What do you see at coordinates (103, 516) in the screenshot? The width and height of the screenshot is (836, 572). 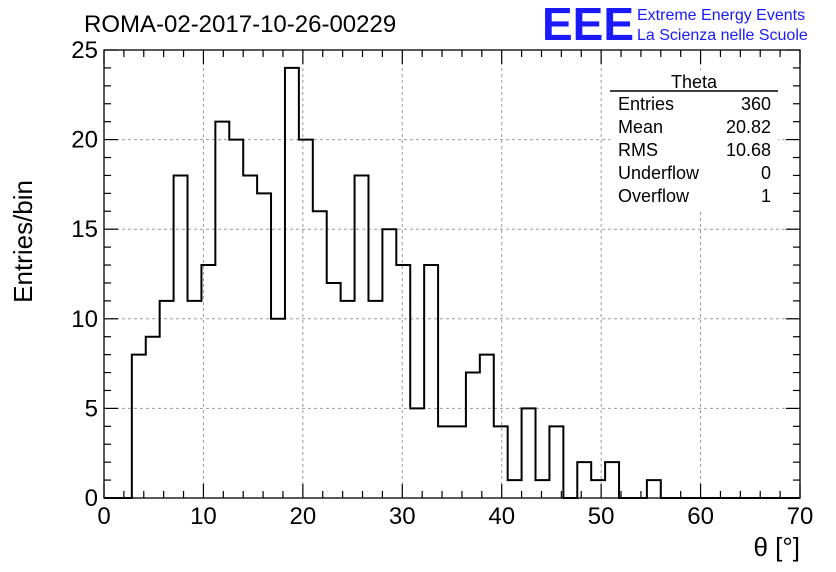 I see `x-tick-label: 0` at bounding box center [103, 516].